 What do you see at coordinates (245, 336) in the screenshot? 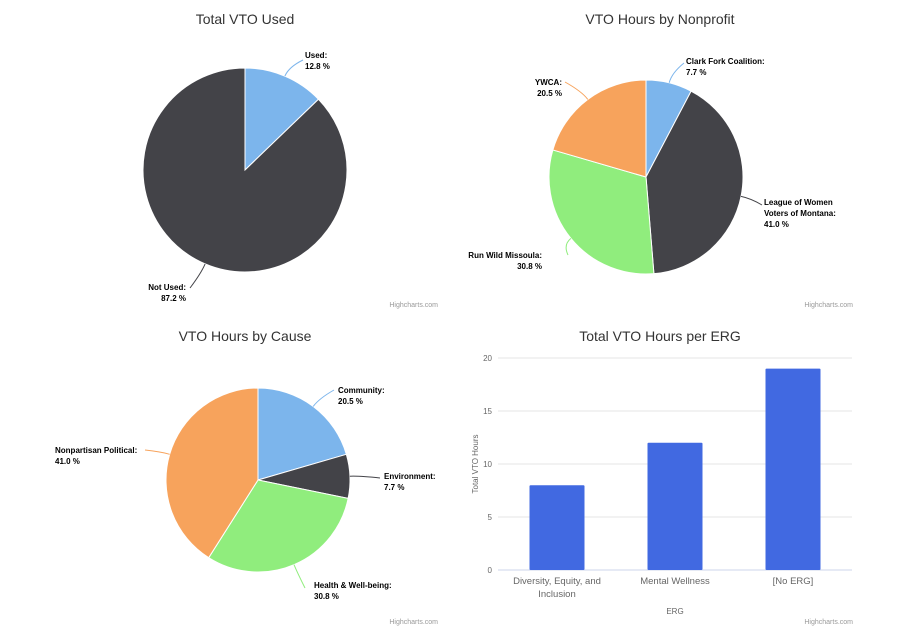
I see `chart3-title: VTO Hours by Cause` at bounding box center [245, 336].